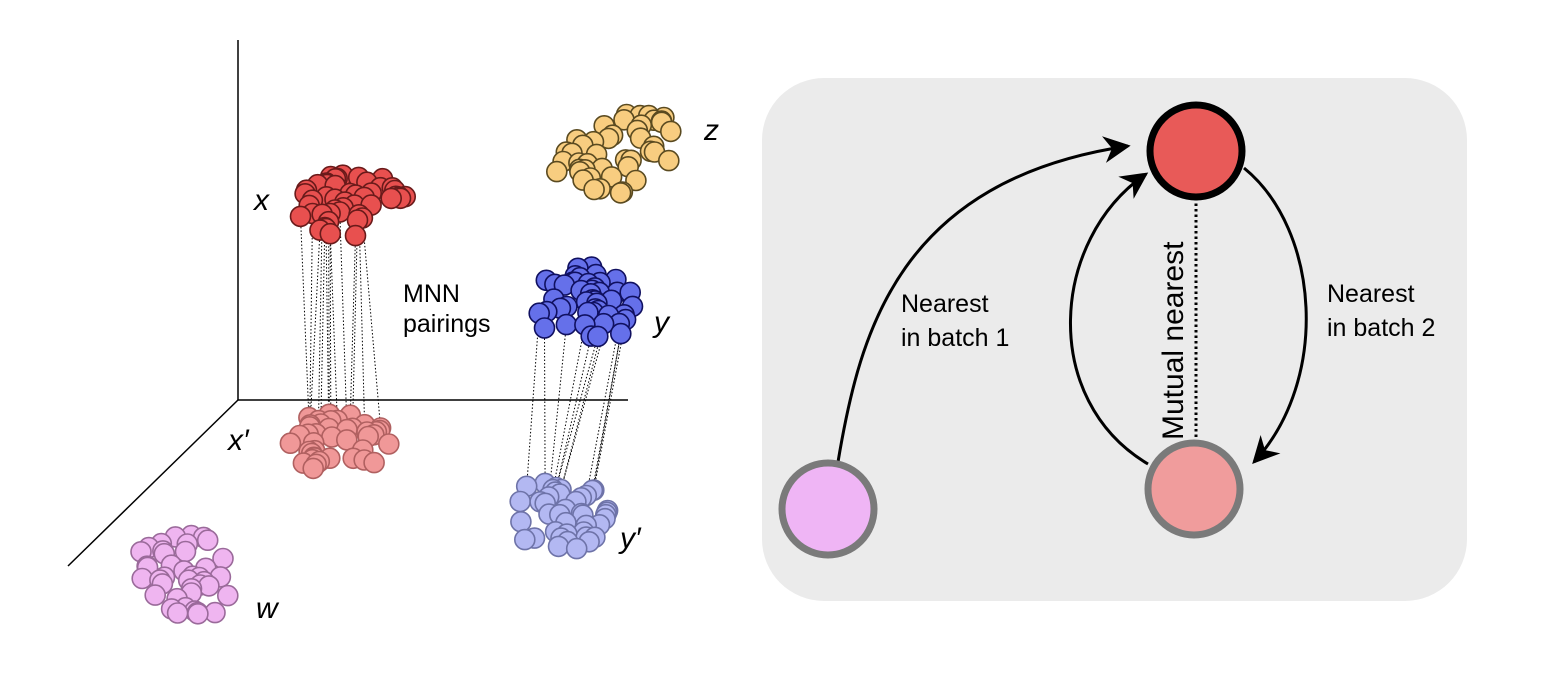  I want to click on label-x-prime: x′, so click(238, 440).